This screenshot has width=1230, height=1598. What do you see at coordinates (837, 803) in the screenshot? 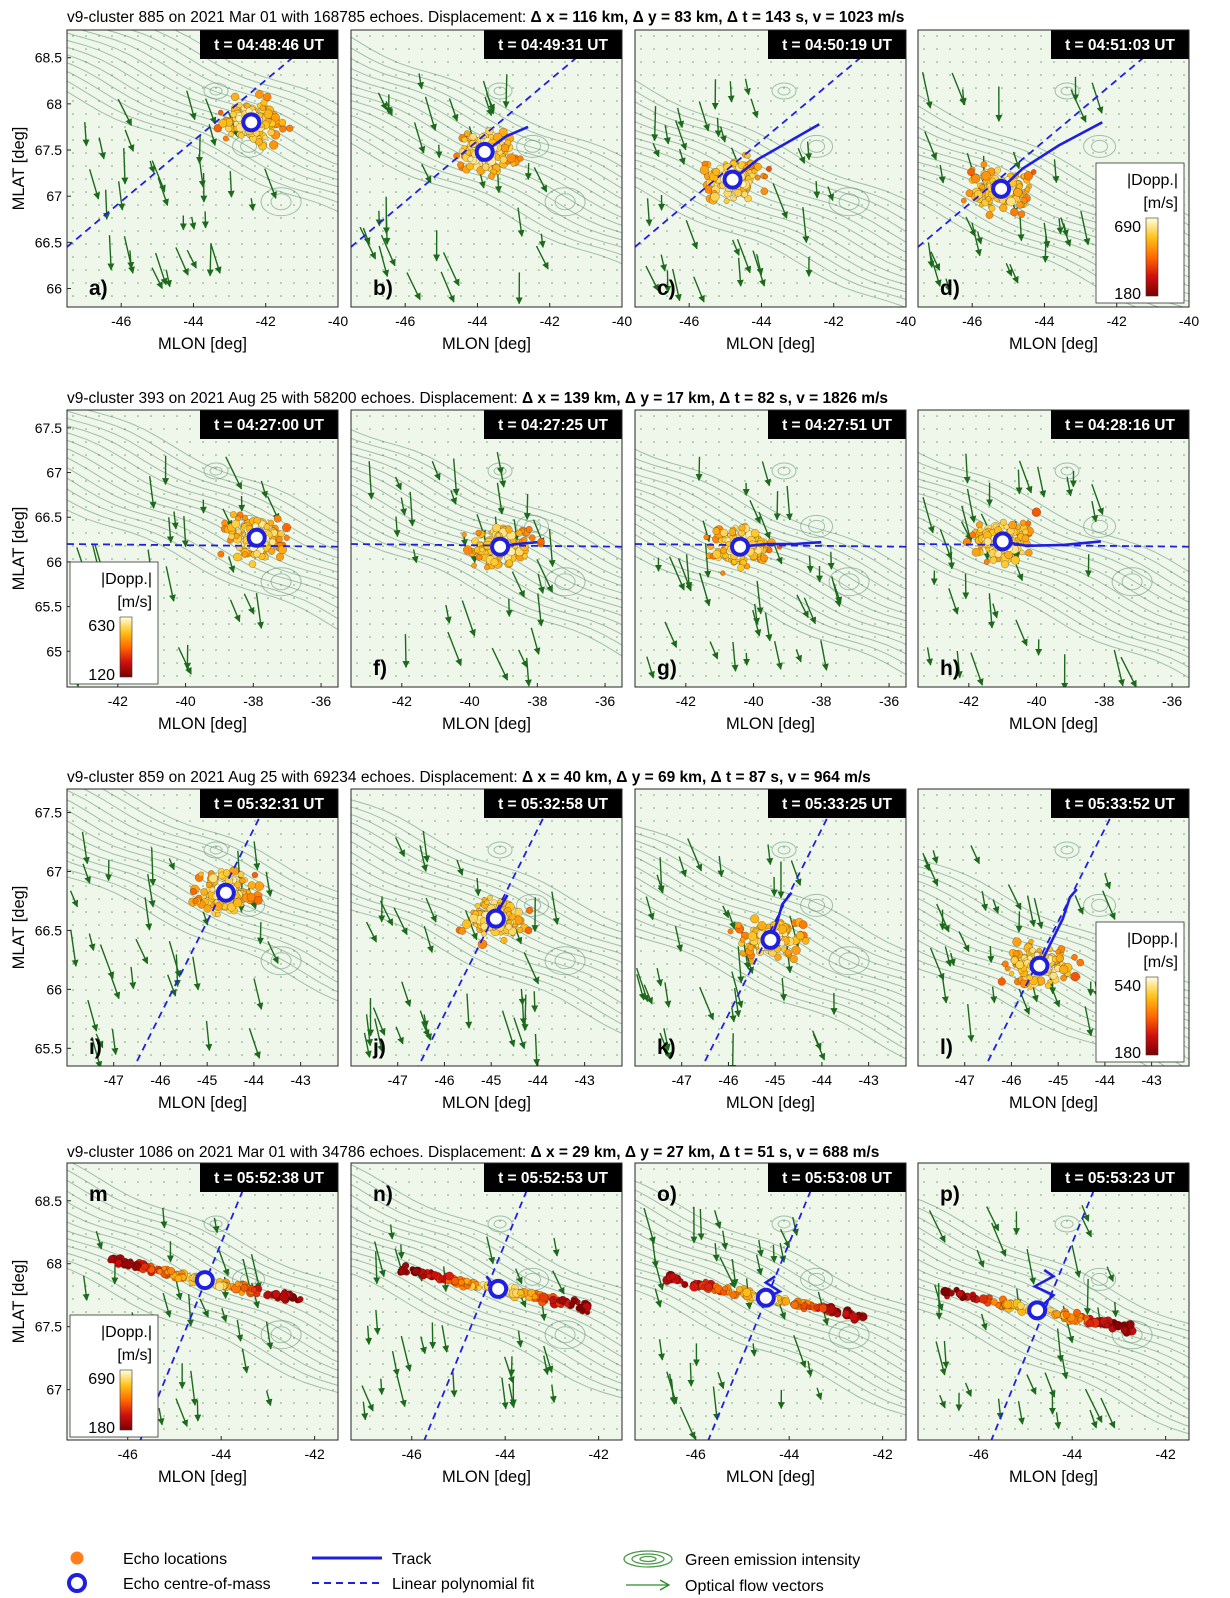
I see `time-label: t = 05:33:25 UT` at bounding box center [837, 803].